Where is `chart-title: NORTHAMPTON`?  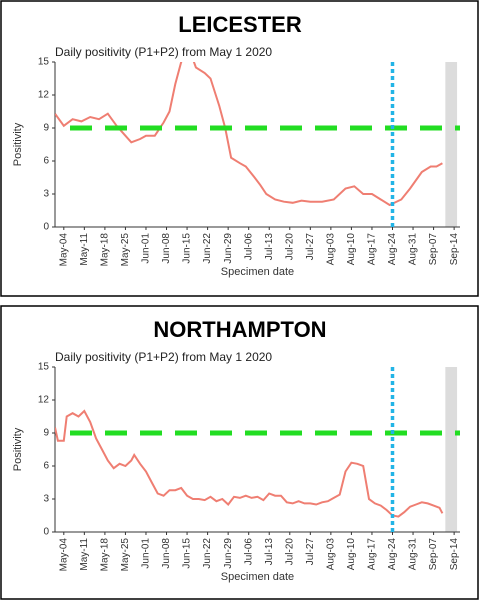 chart-title: NORTHAMPTON is located at coordinates (239, 329).